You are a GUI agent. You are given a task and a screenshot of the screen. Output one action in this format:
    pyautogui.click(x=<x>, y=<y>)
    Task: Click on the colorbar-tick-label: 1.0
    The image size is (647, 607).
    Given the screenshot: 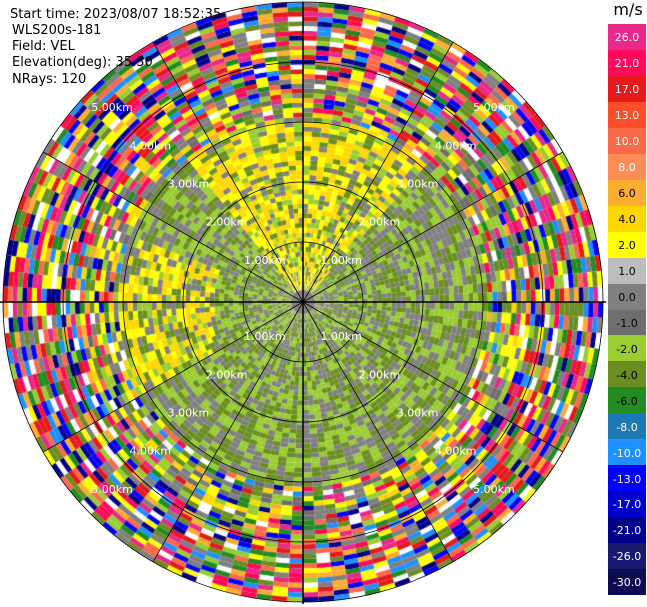 What is the action you would take?
    pyautogui.click(x=627, y=271)
    